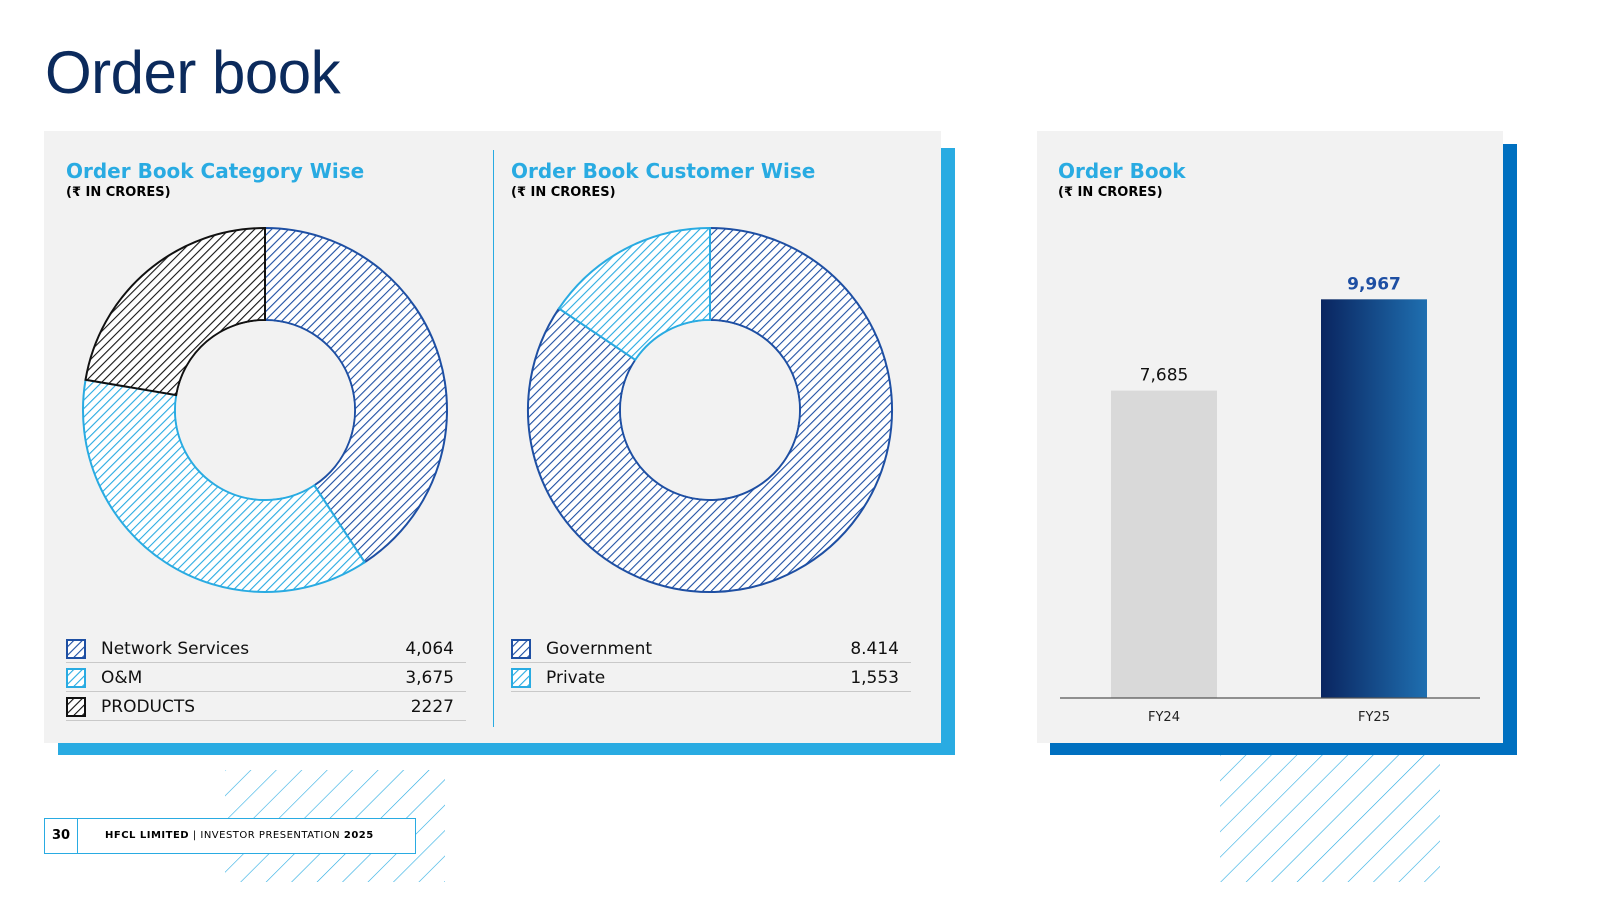  What do you see at coordinates (432, 707) in the screenshot?
I see `legend-value: 2227` at bounding box center [432, 707].